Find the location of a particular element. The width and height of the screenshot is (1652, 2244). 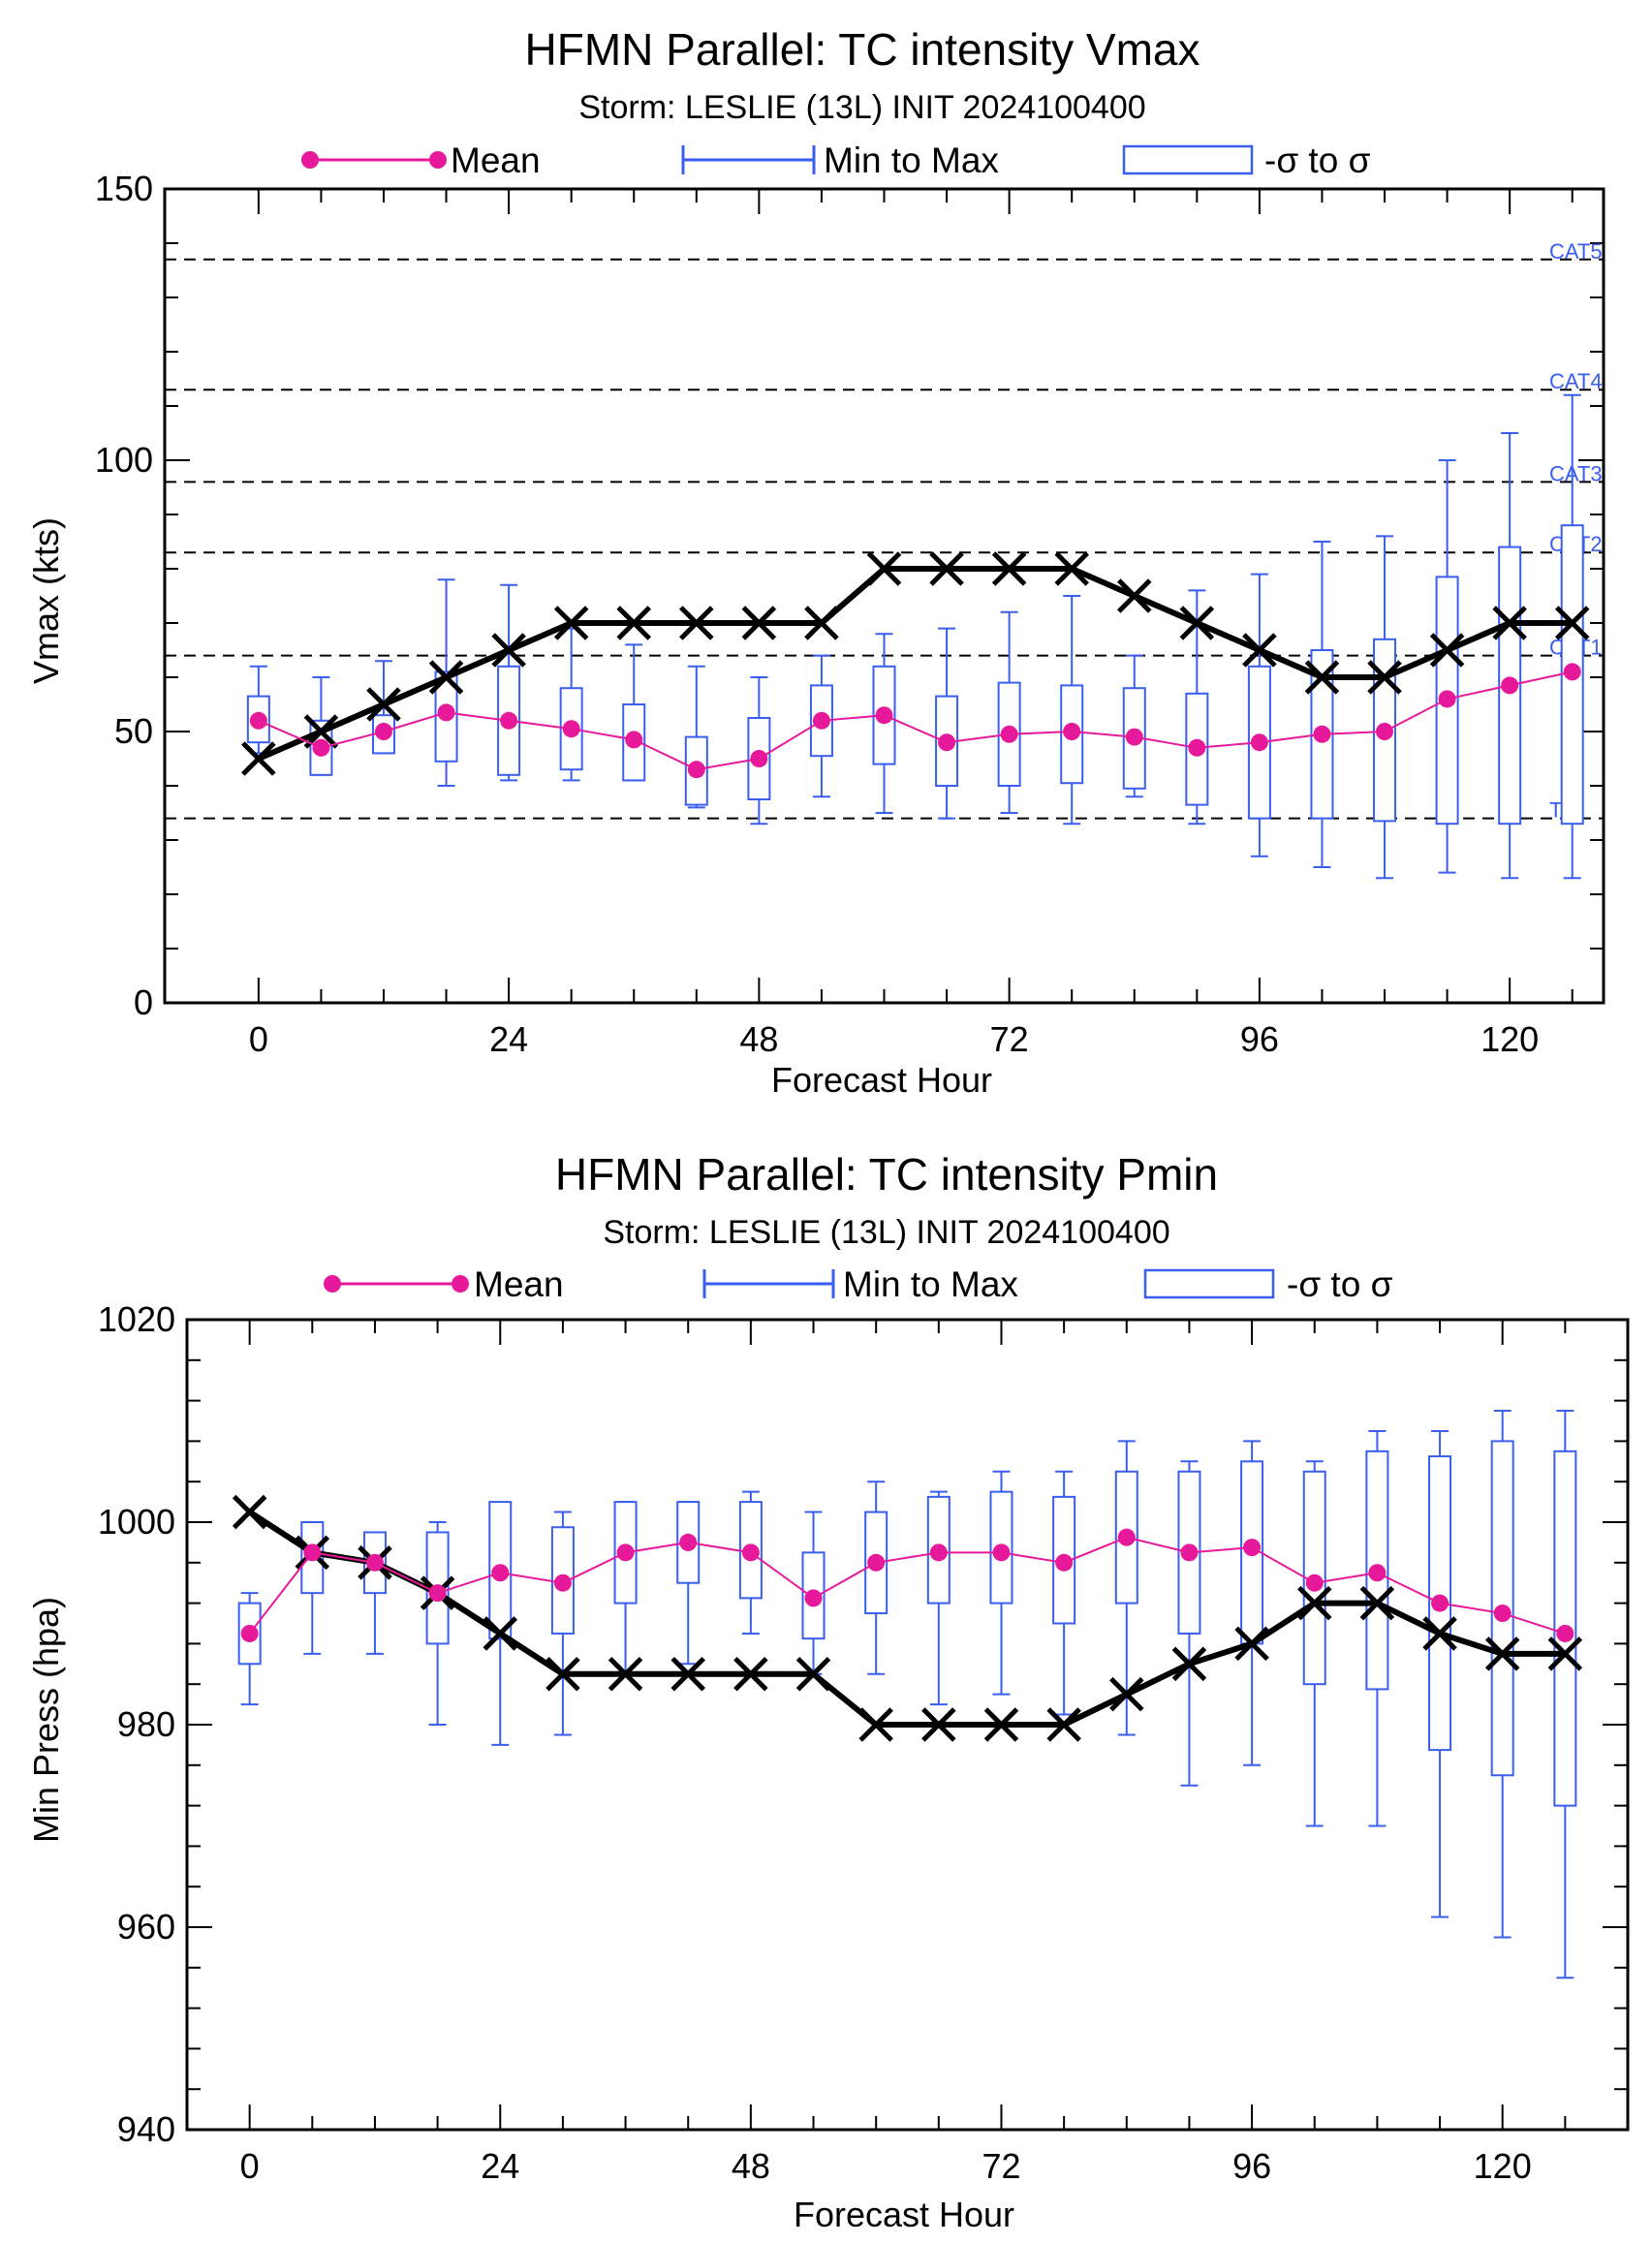

y-tick-label: 940 is located at coordinates (146, 2129).